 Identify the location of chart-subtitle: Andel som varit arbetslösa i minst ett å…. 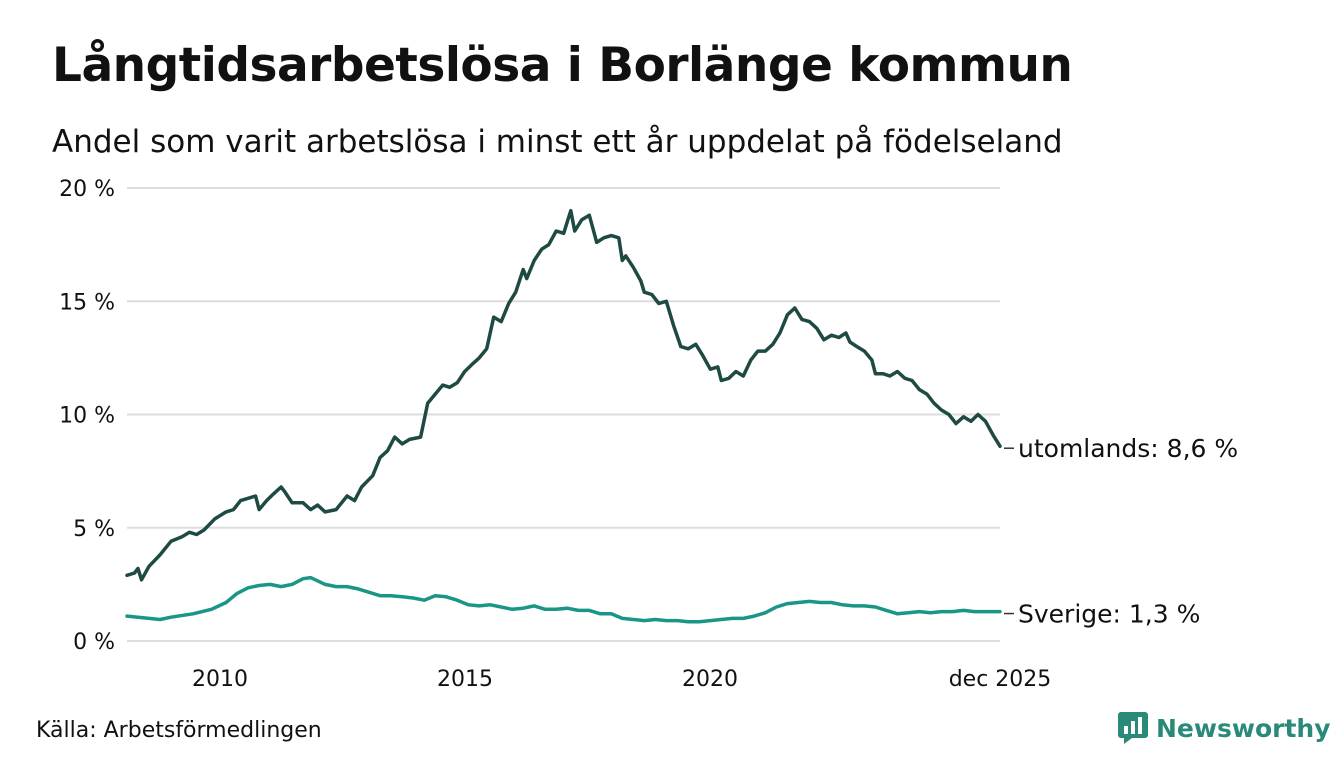
(557, 142).